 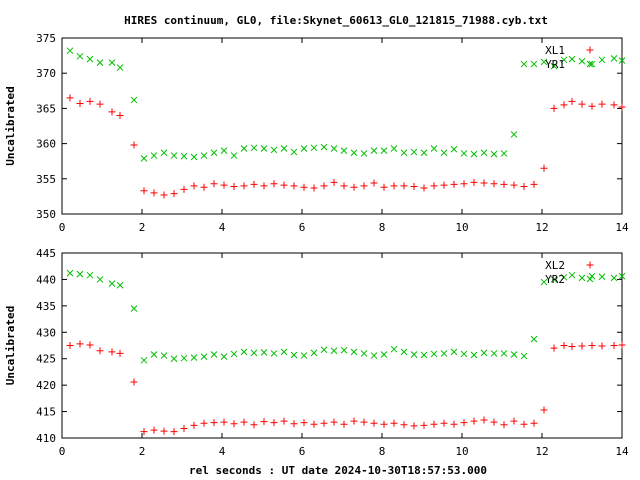 What do you see at coordinates (590, 279) in the screenshot?
I see `legend-marker-YR2` at bounding box center [590, 279].